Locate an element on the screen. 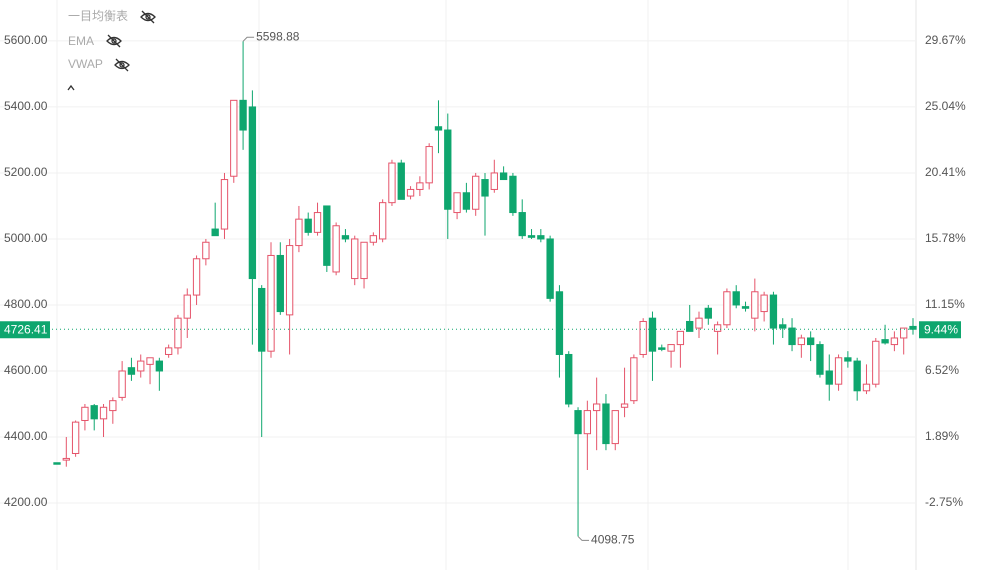 Image resolution: width=982 pixels, height=570 pixels. last-change-tag is located at coordinates (940, 330).